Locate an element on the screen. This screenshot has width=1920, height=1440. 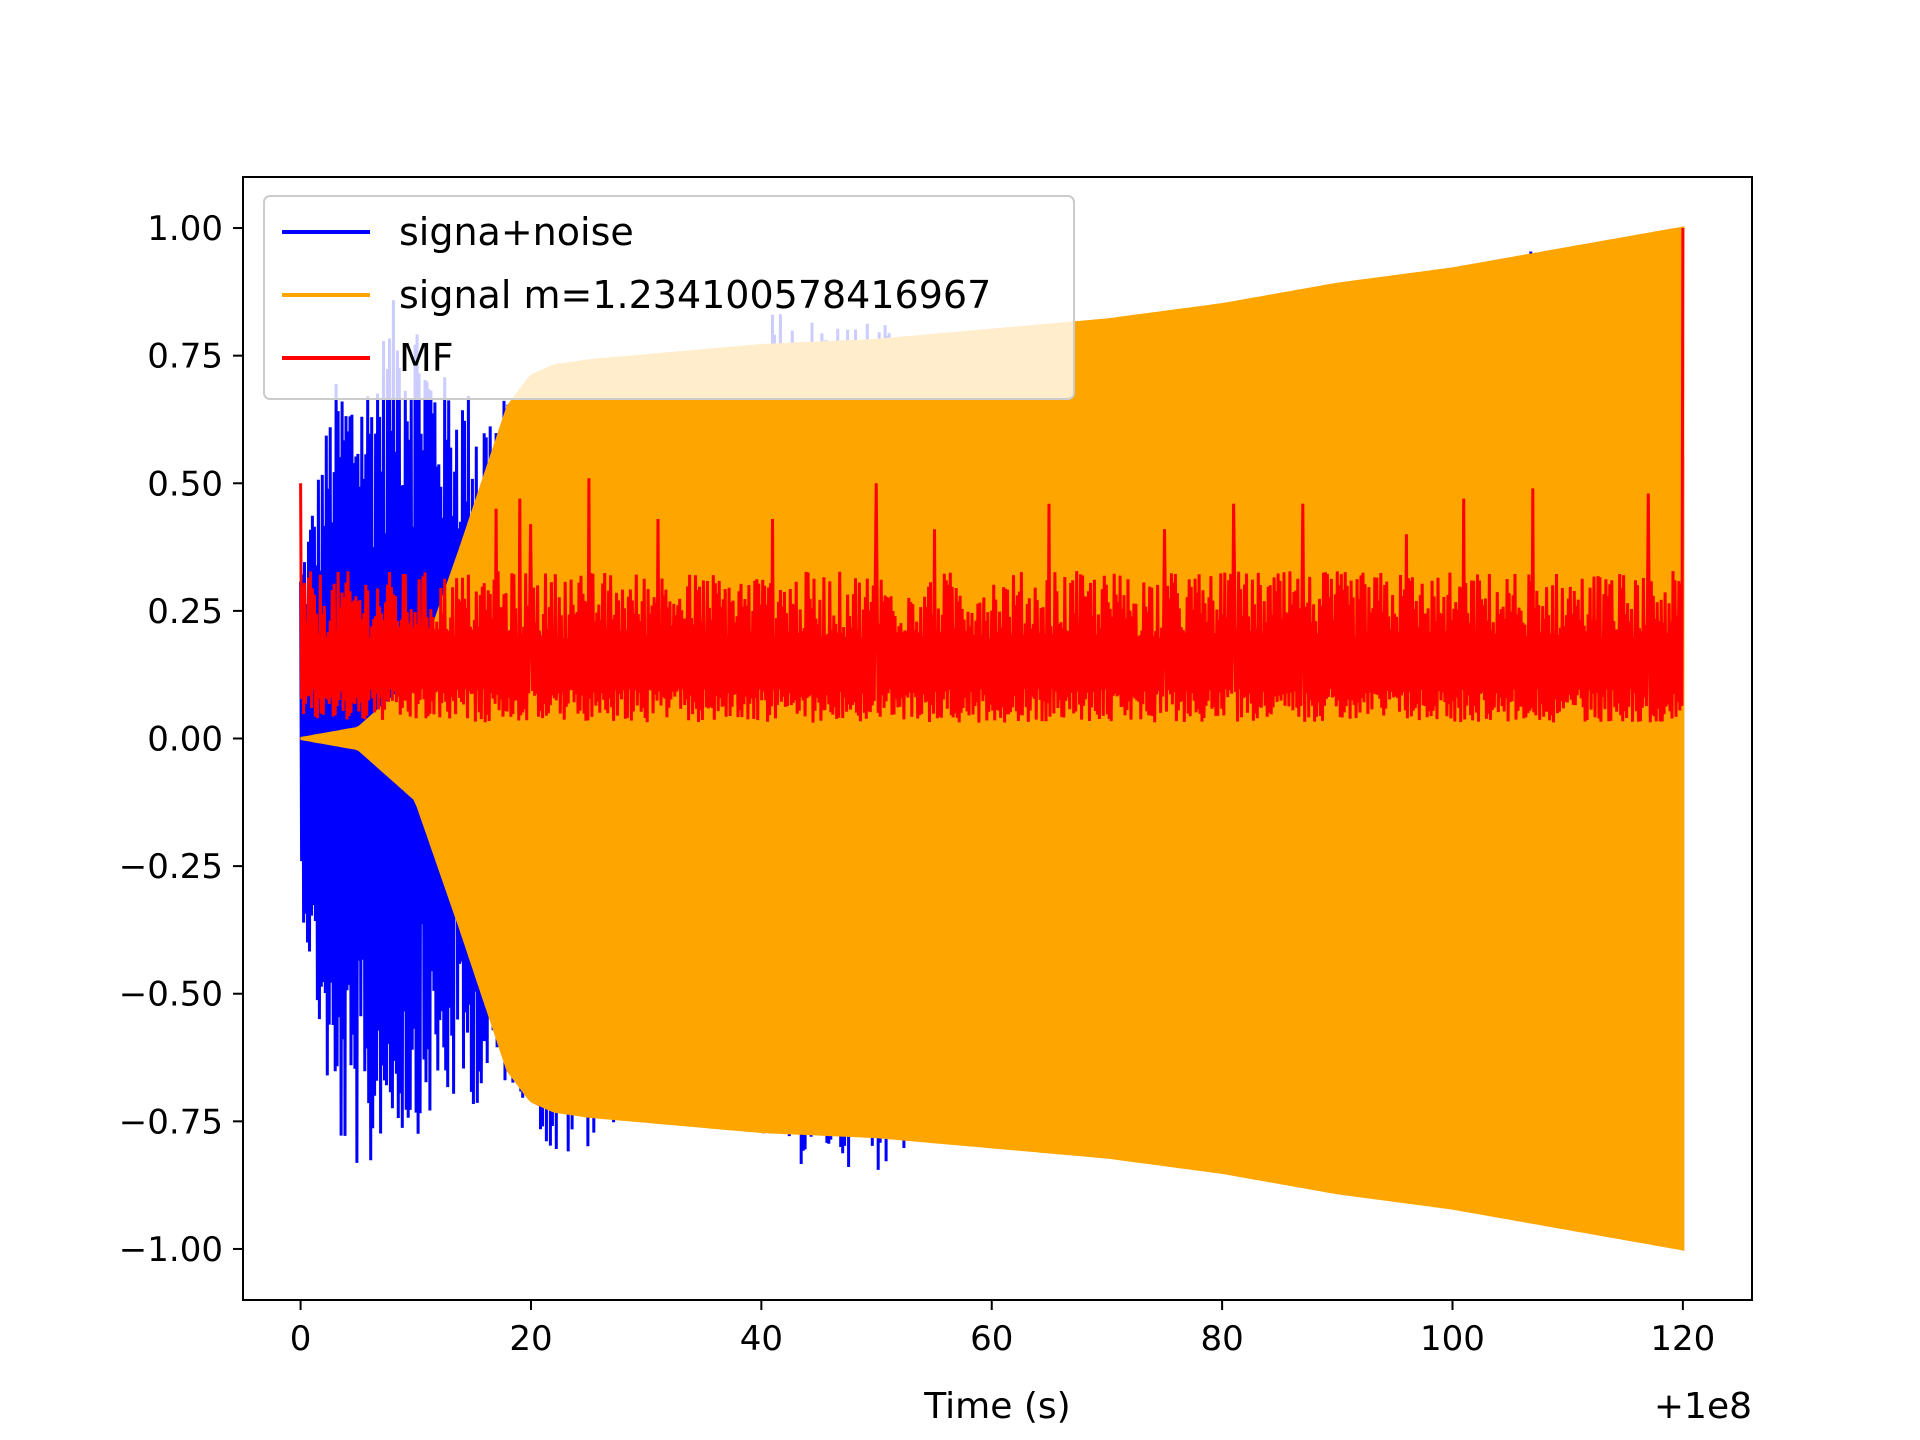
y-tick-label: 0.00 is located at coordinates (185, 740).